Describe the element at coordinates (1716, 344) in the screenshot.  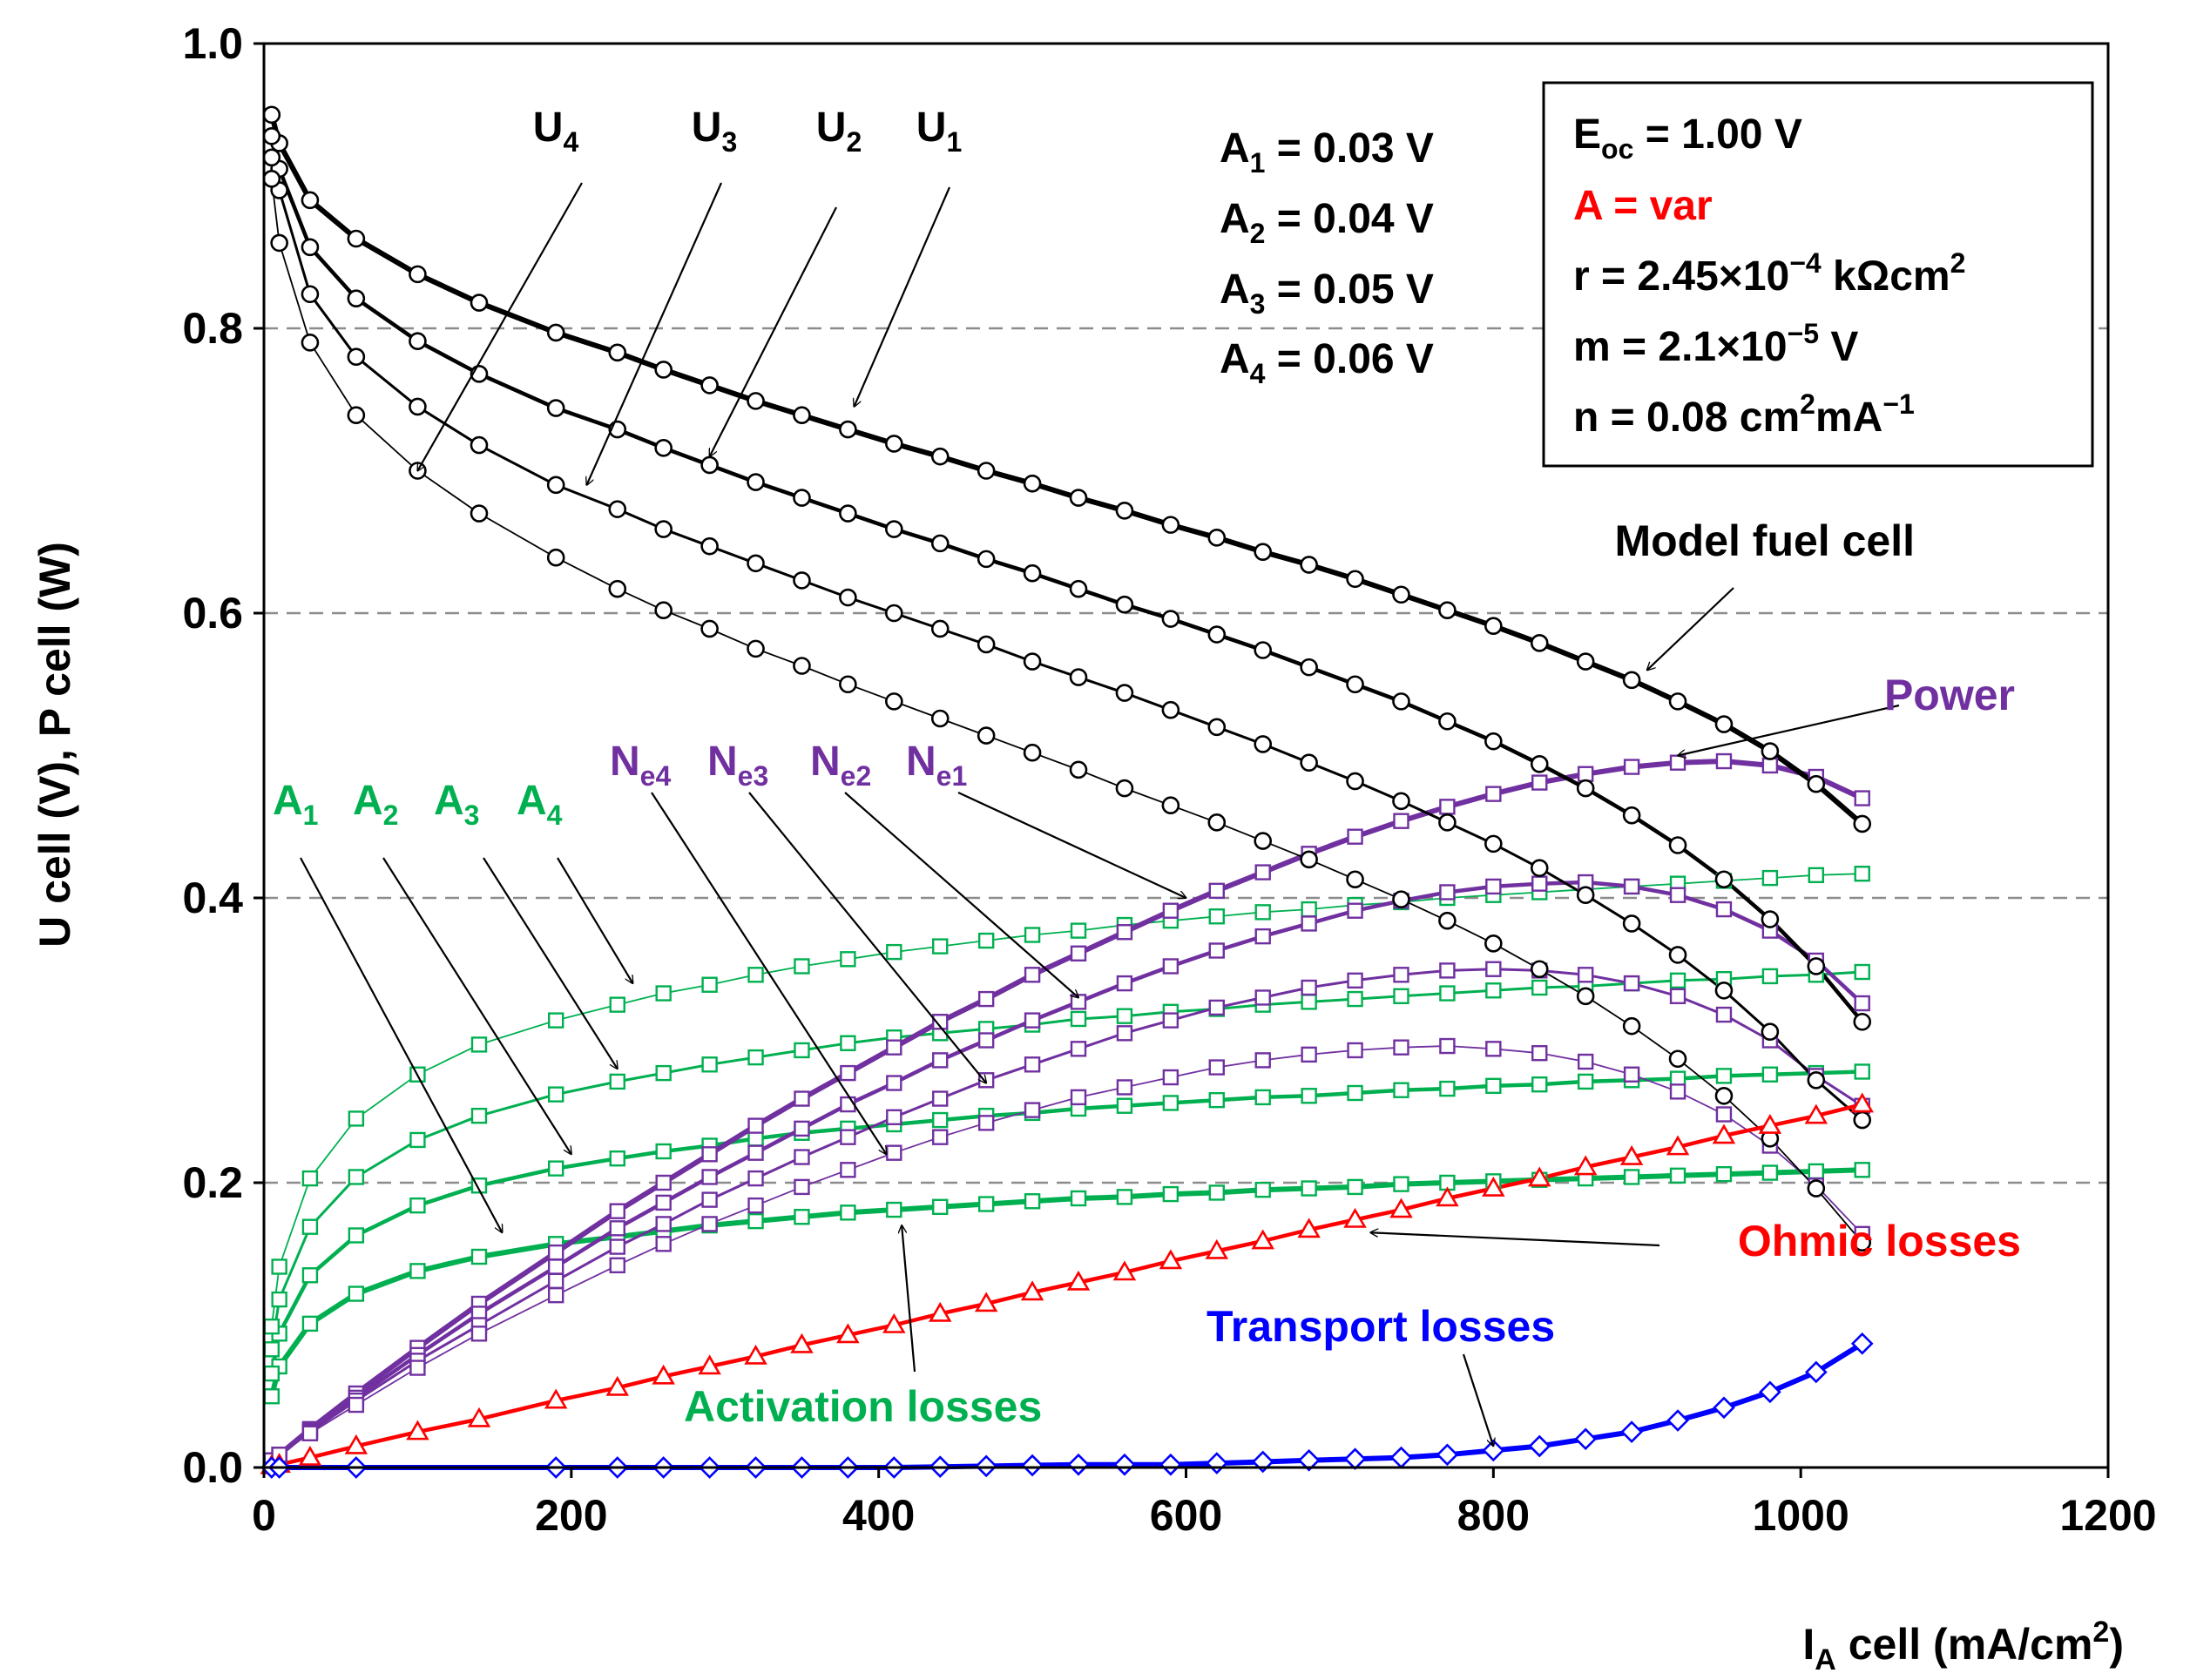
I see `param-m: m = 2.1×10−5 V` at that location.